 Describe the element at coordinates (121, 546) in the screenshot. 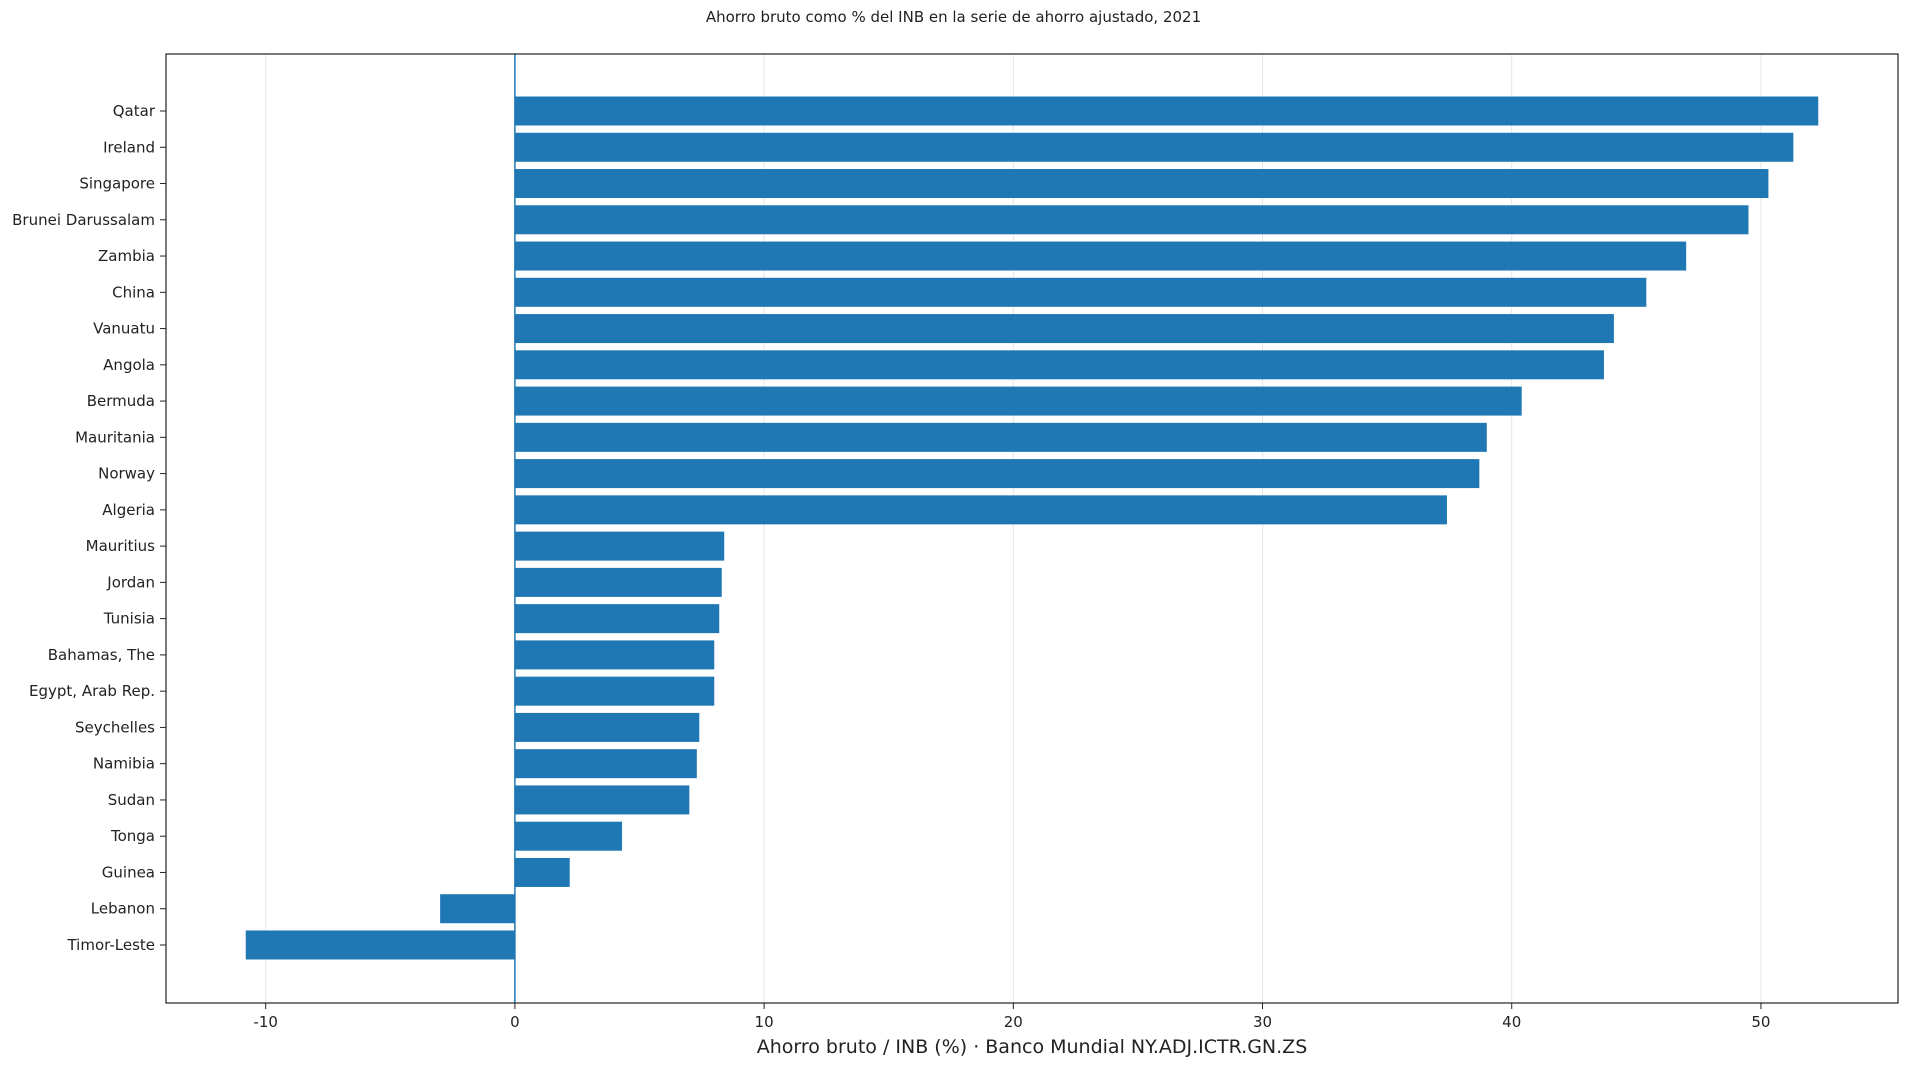

I see `y-tick-label: Mauritius` at that location.